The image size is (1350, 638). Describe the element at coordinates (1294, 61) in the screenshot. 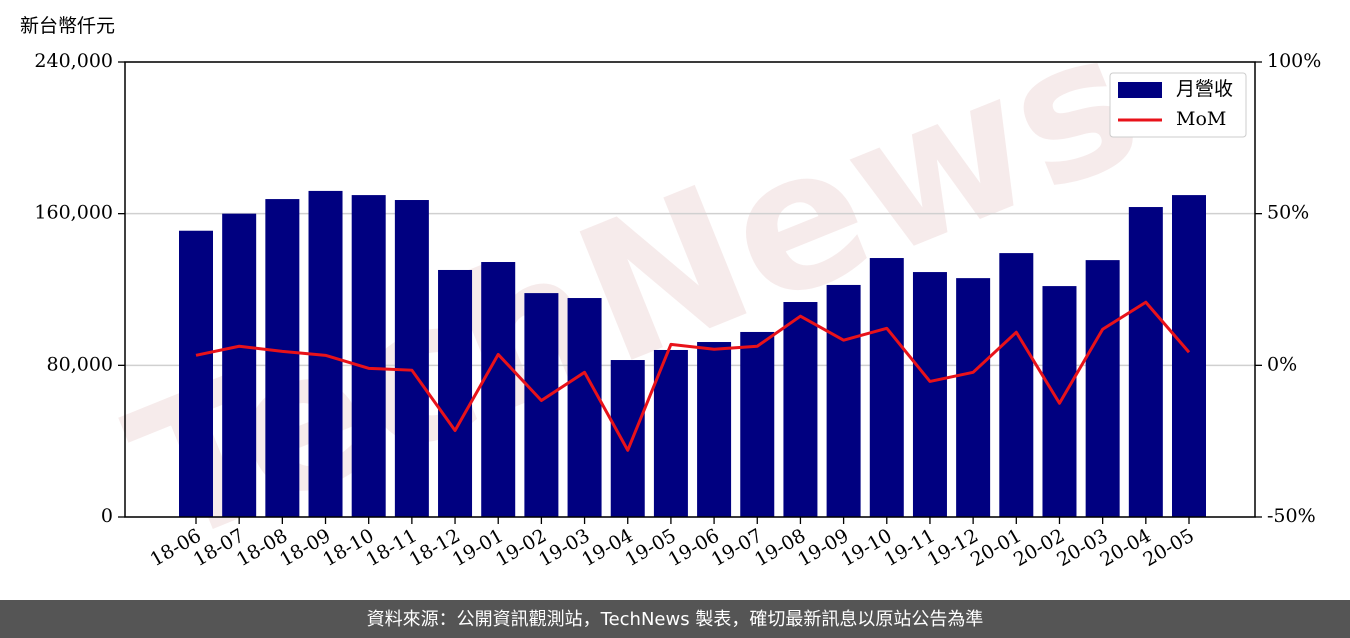

I see `y2-tick-label: 100%` at that location.